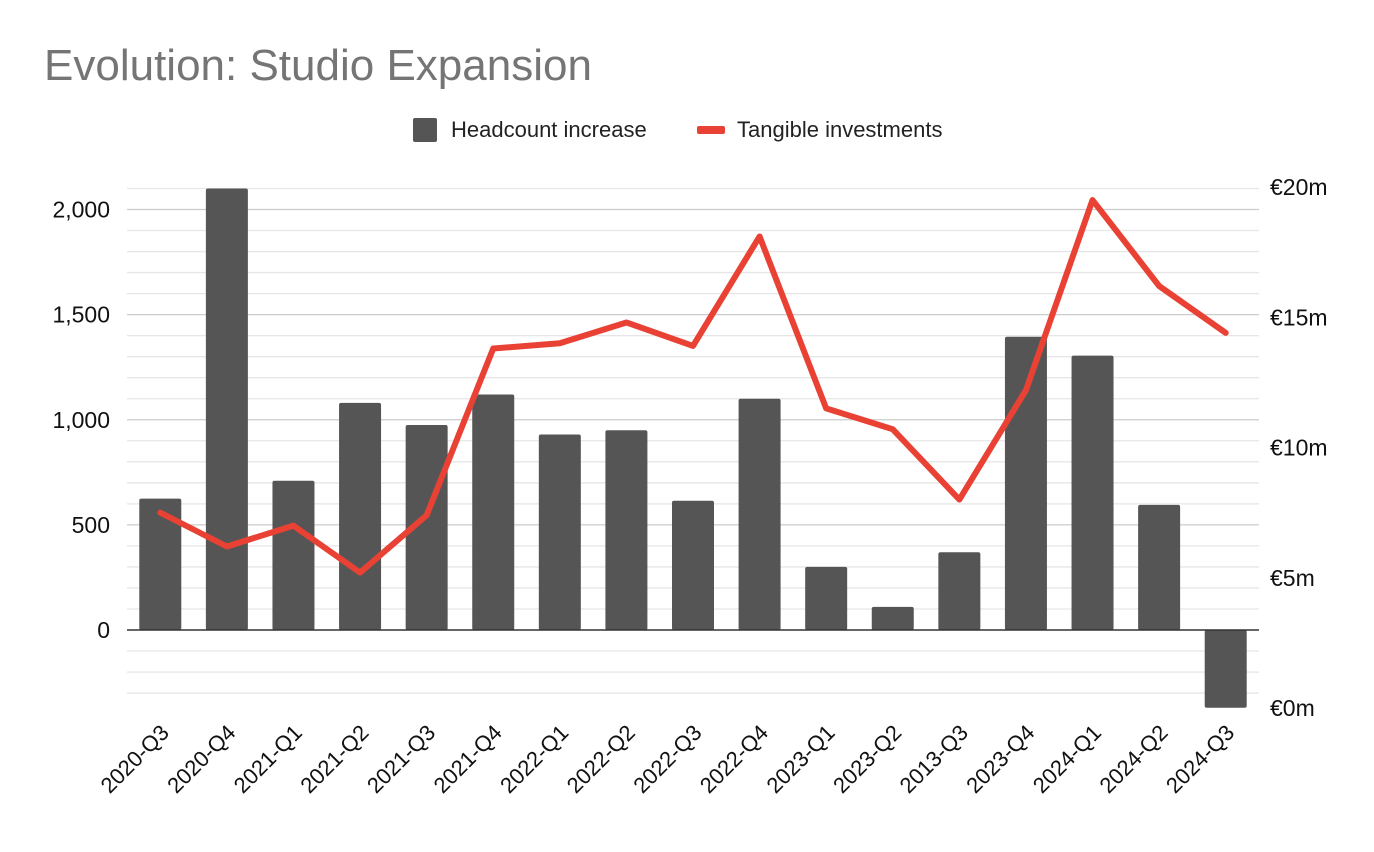 The image size is (1374, 852). What do you see at coordinates (826, 598) in the screenshot?
I see `bar-2023-q1` at bounding box center [826, 598].